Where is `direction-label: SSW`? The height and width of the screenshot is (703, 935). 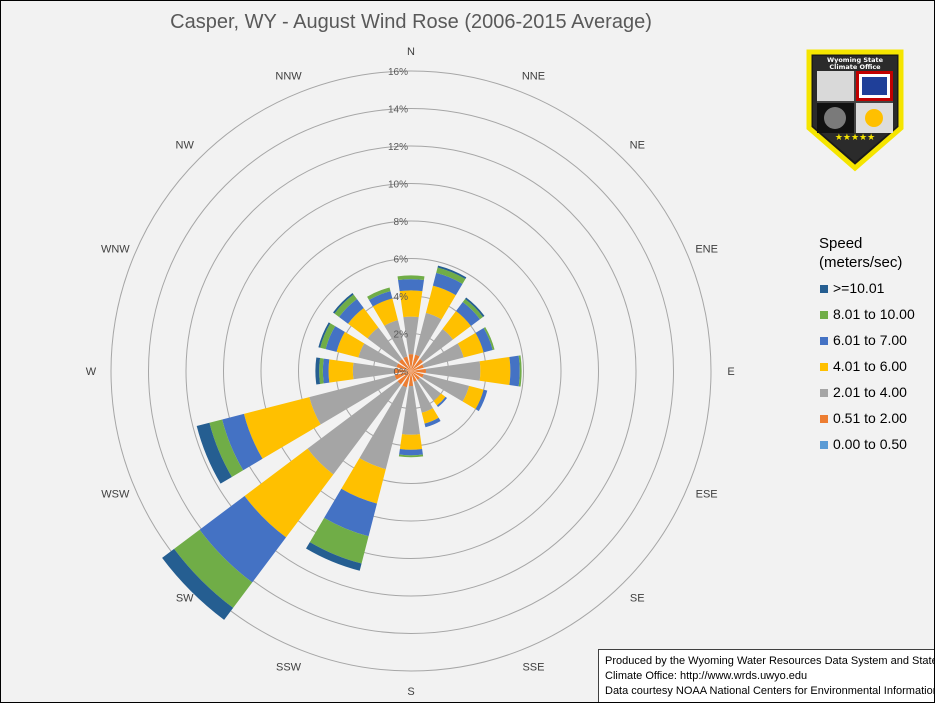
direction-label: SSW is located at coordinates (289, 668).